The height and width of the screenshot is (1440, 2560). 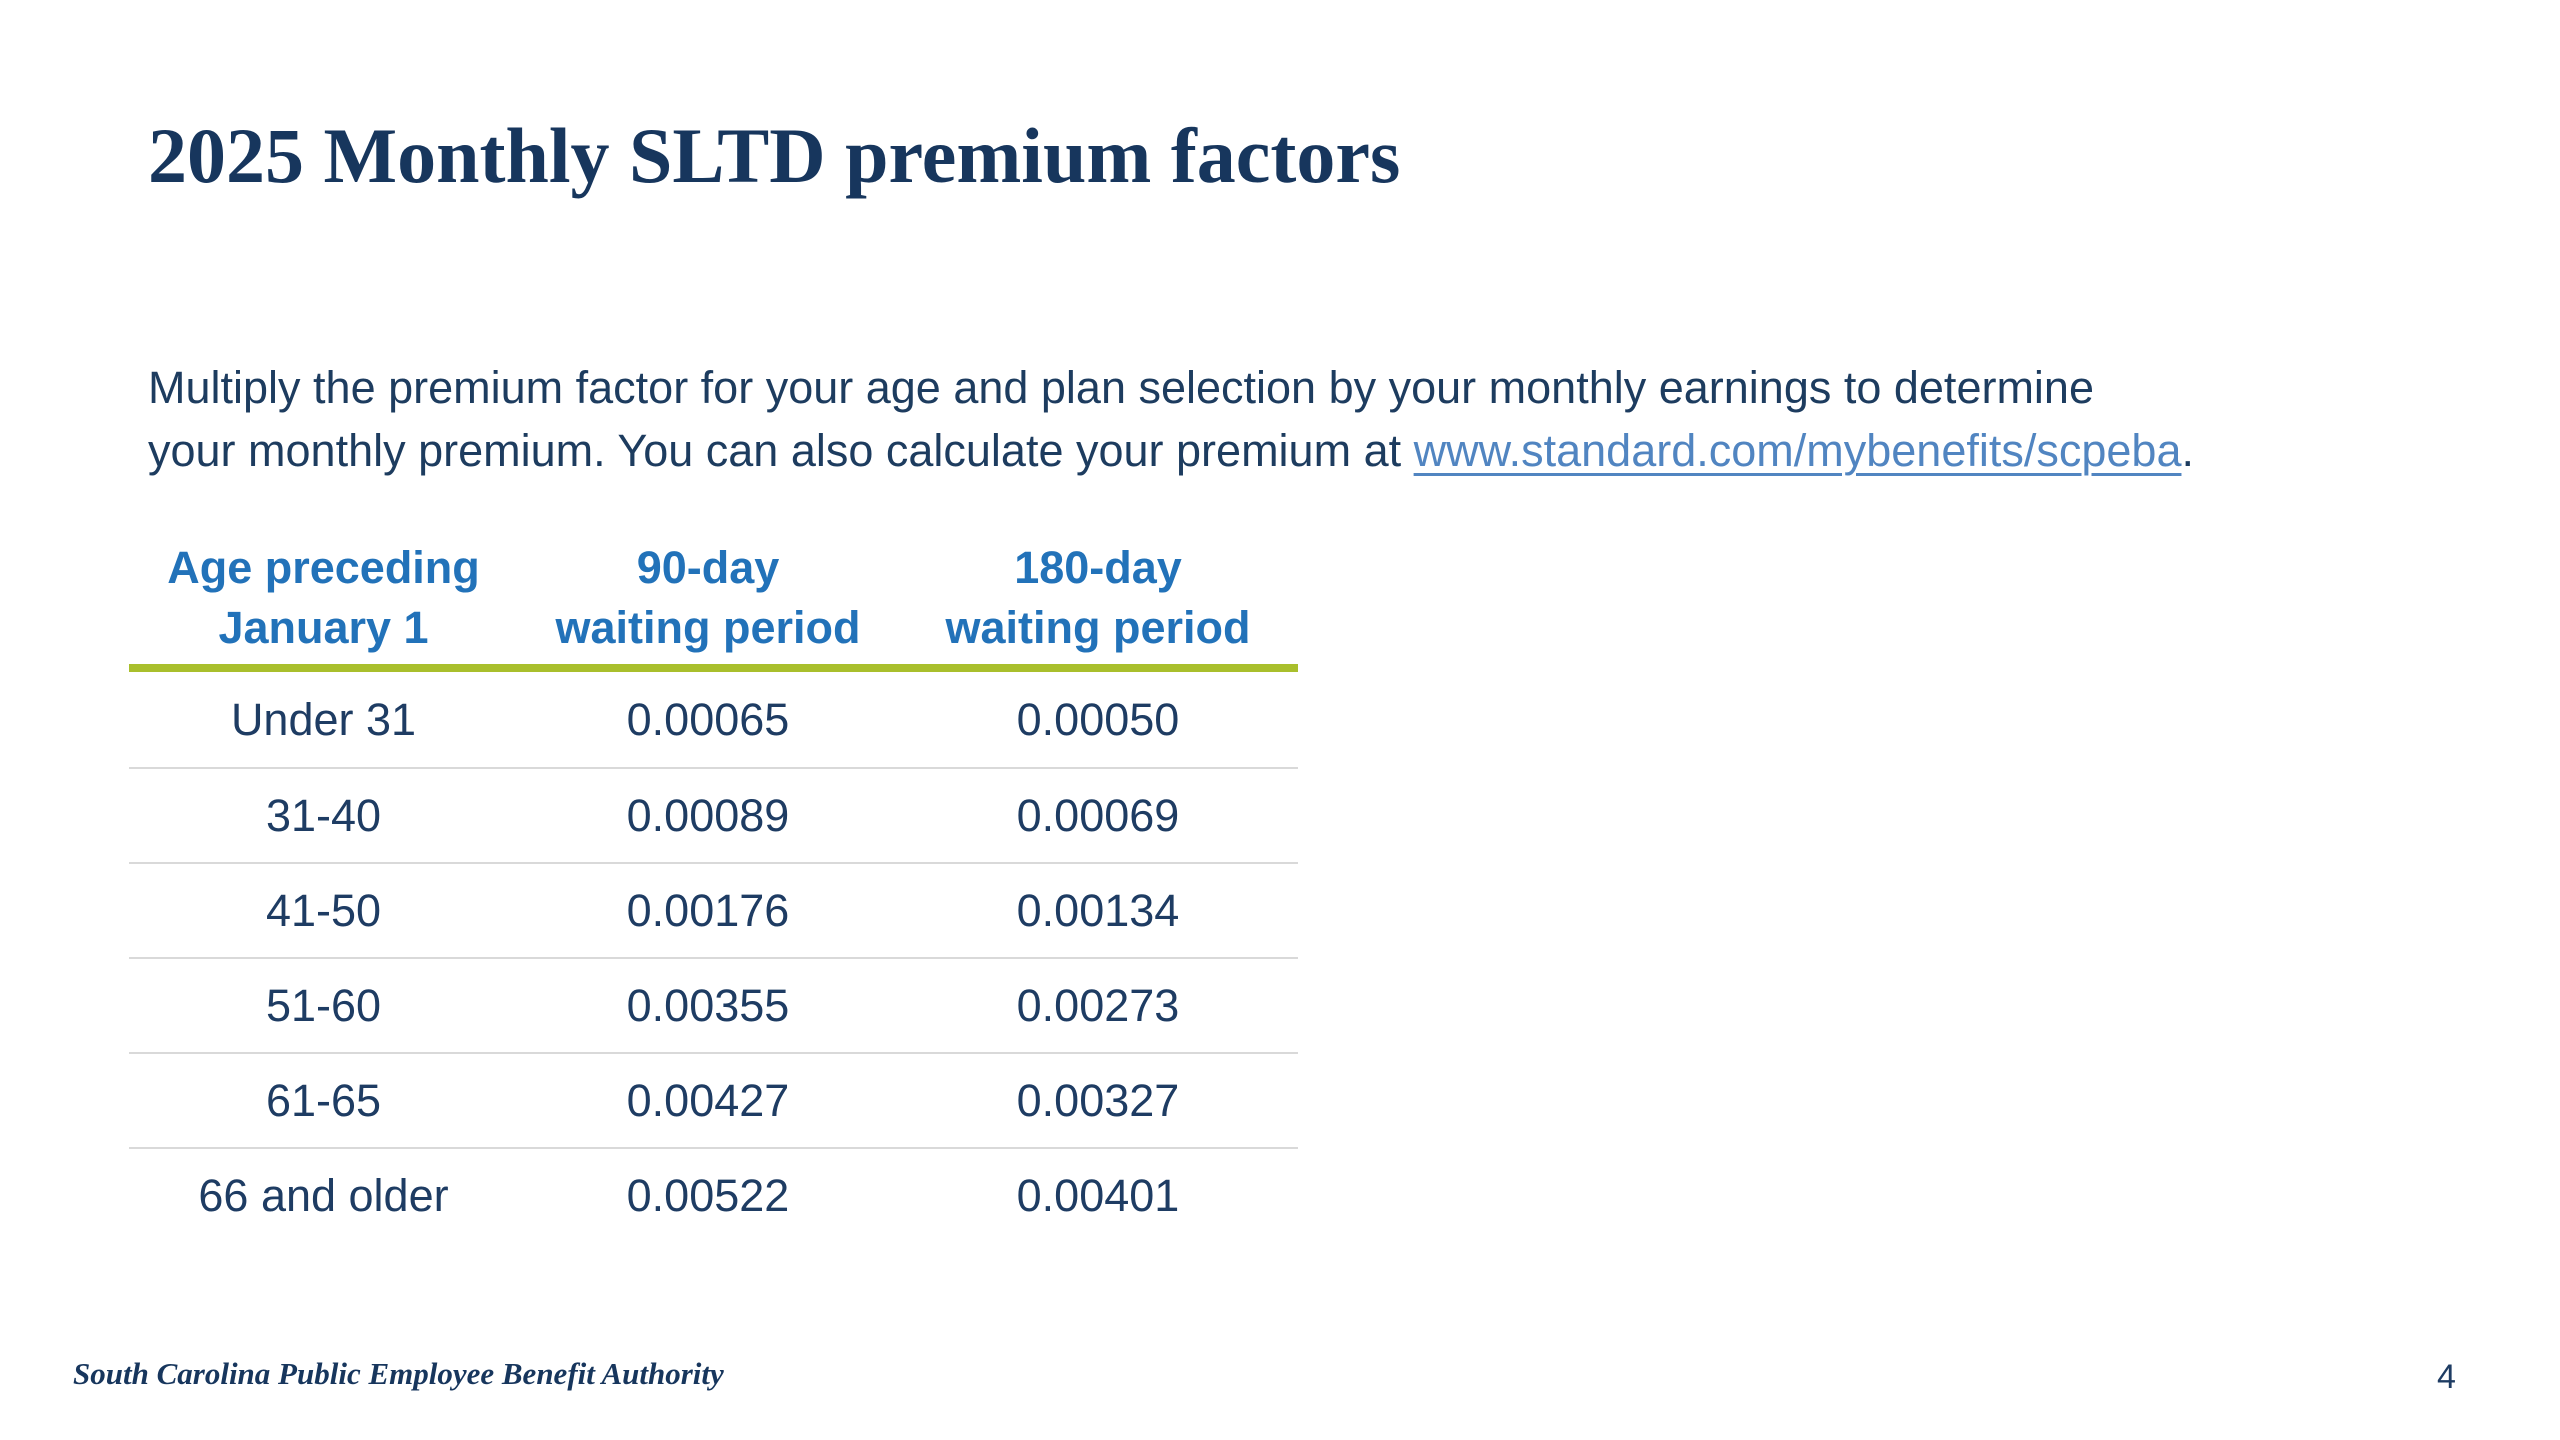 What do you see at coordinates (1098, 1195) in the screenshot?
I see `factor-180day-cell: 0.00401` at bounding box center [1098, 1195].